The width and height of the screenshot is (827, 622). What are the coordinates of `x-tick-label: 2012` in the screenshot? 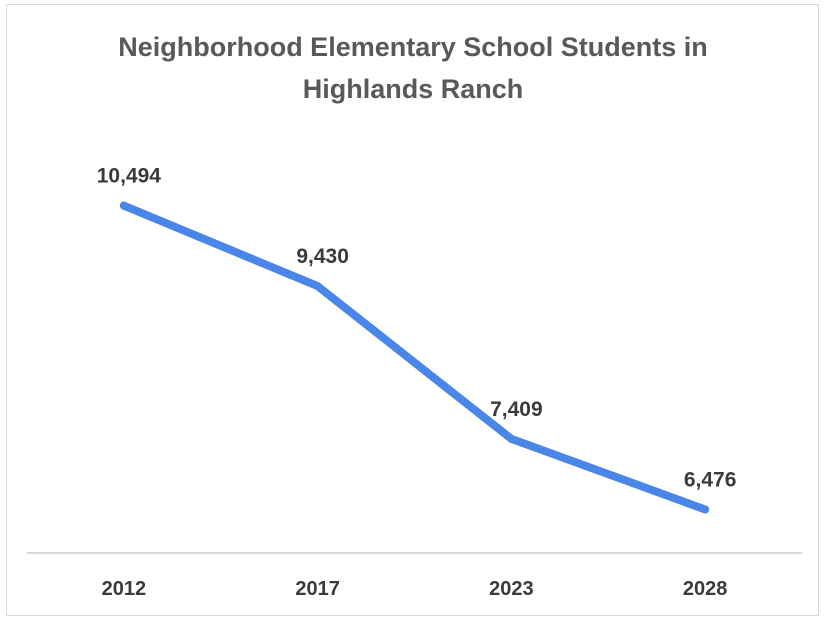 It's located at (124, 589).